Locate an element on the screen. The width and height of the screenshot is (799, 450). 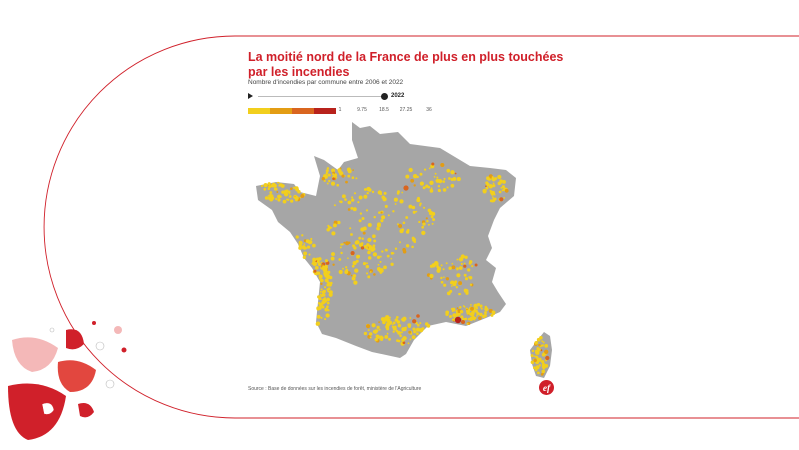
timeline-track is located at coordinates (320, 96).